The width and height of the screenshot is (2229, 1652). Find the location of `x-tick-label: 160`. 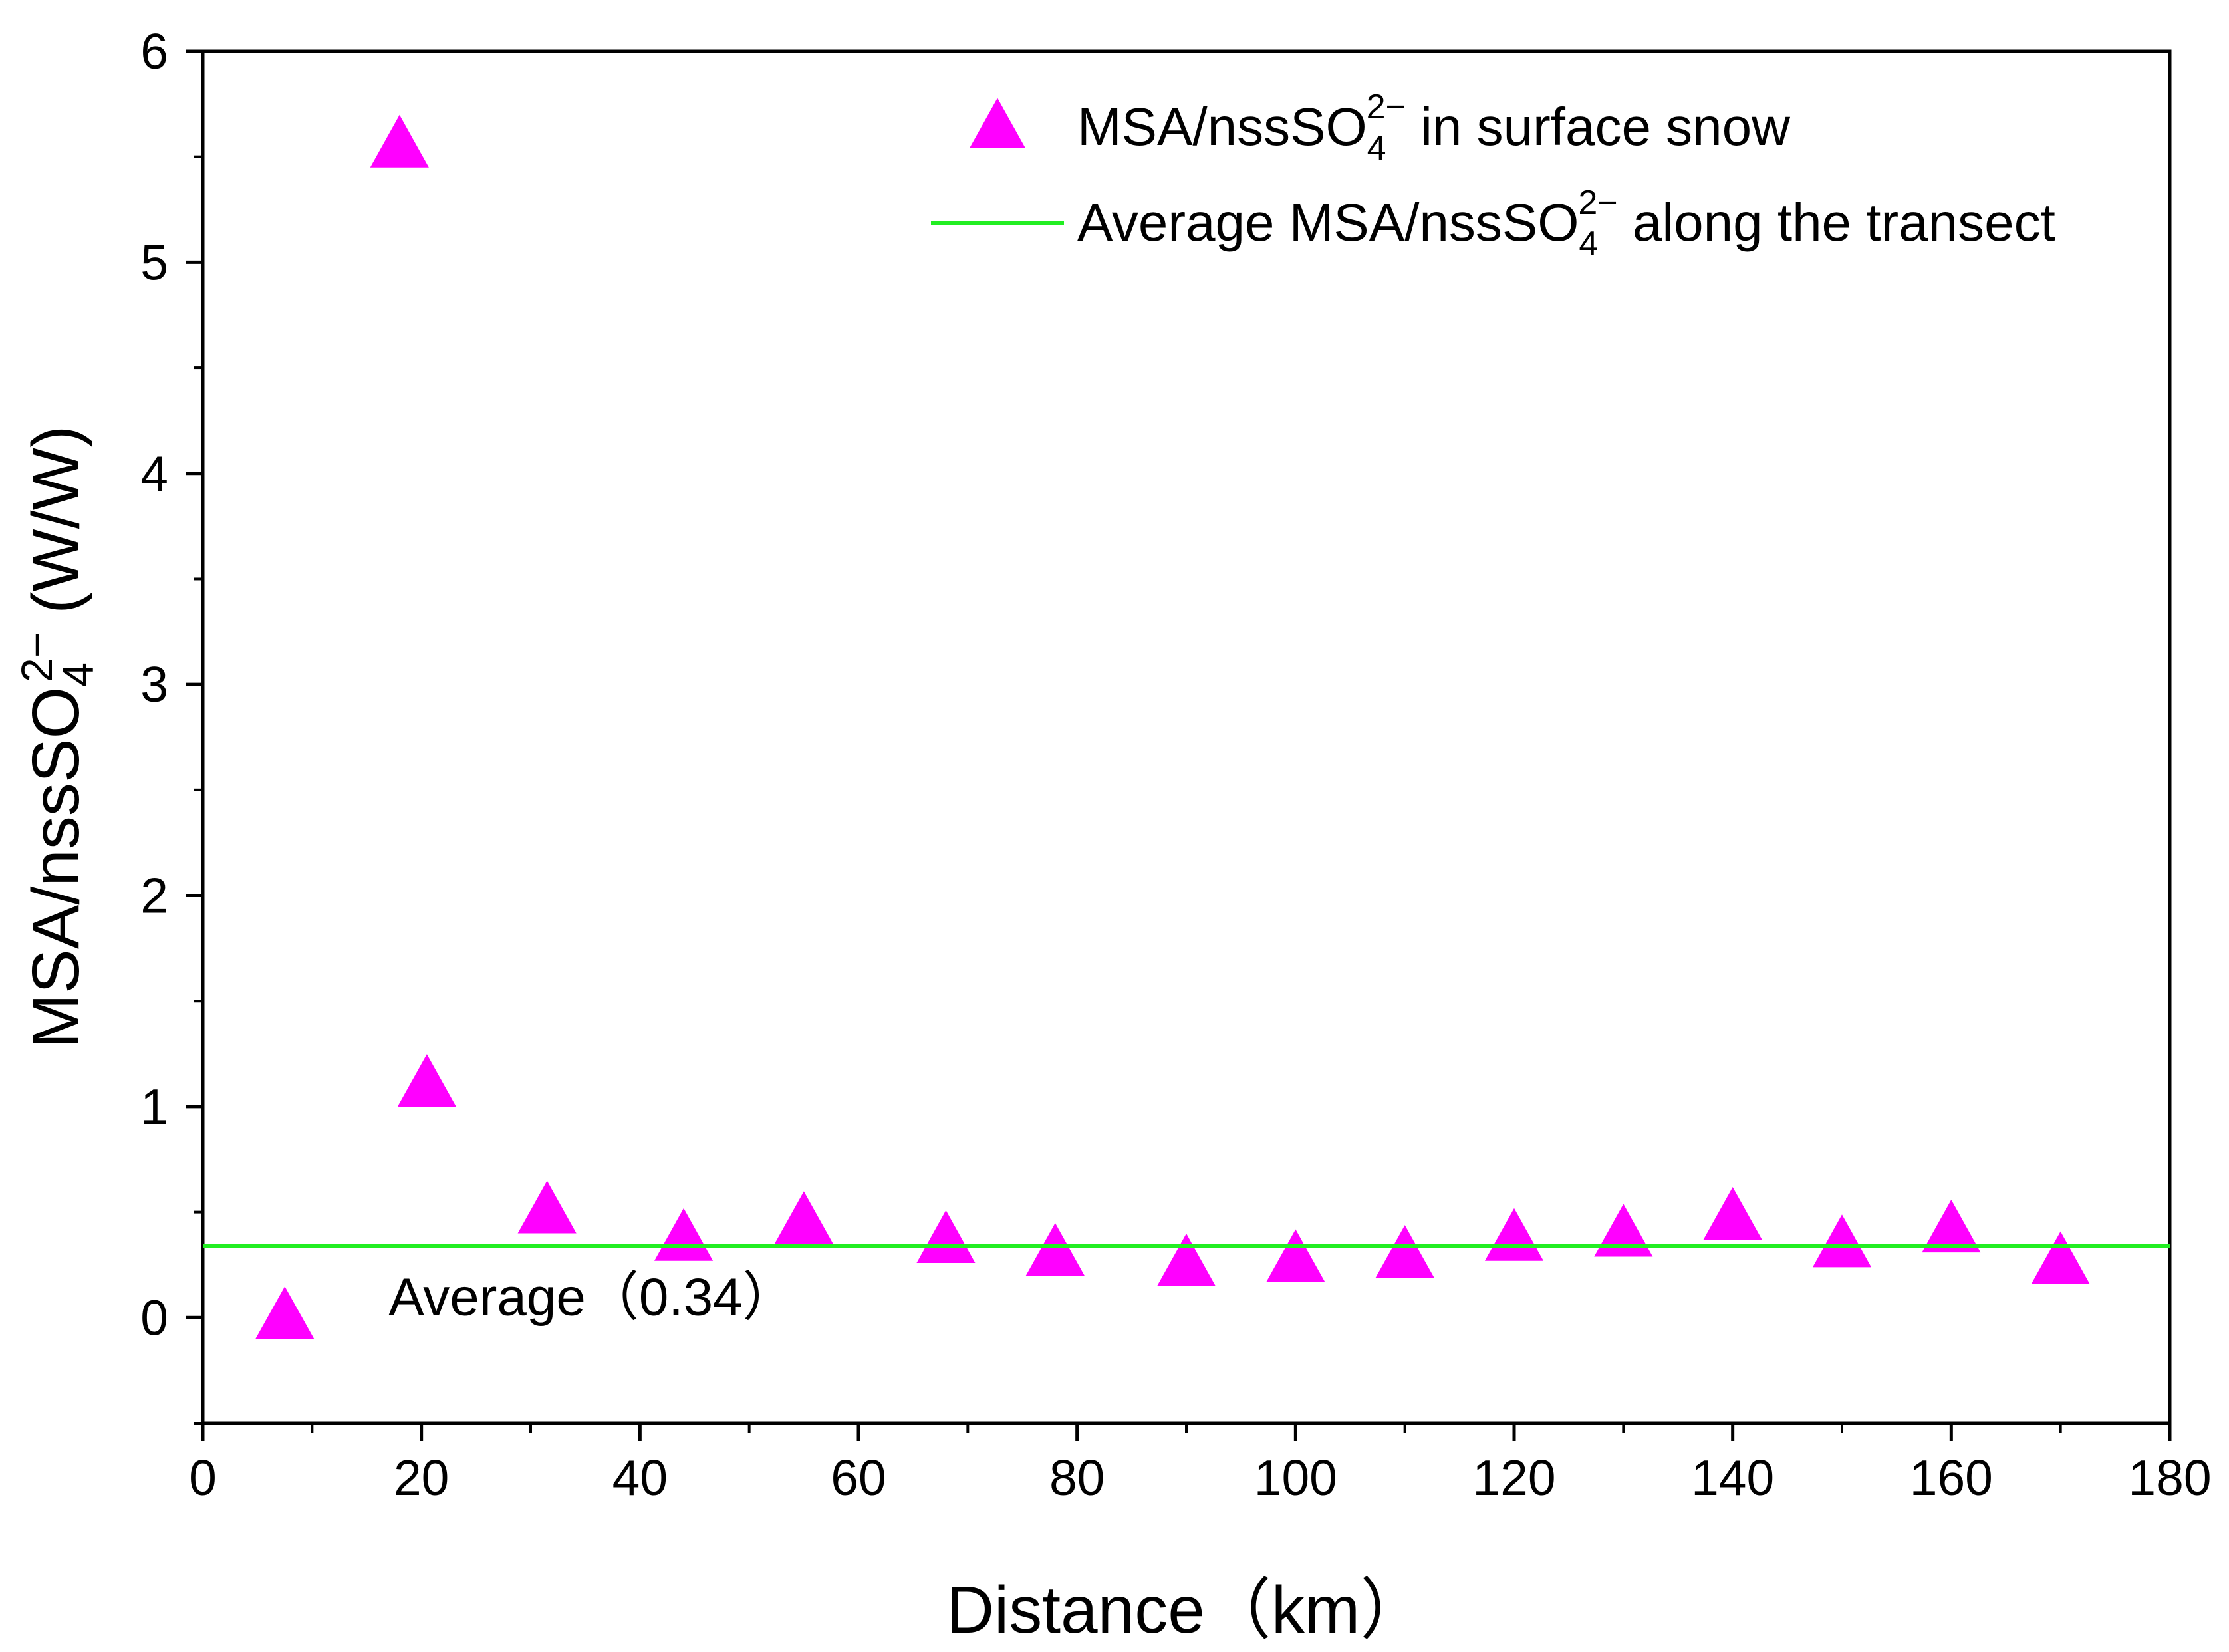

x-tick-label: 160 is located at coordinates (1951, 1478).